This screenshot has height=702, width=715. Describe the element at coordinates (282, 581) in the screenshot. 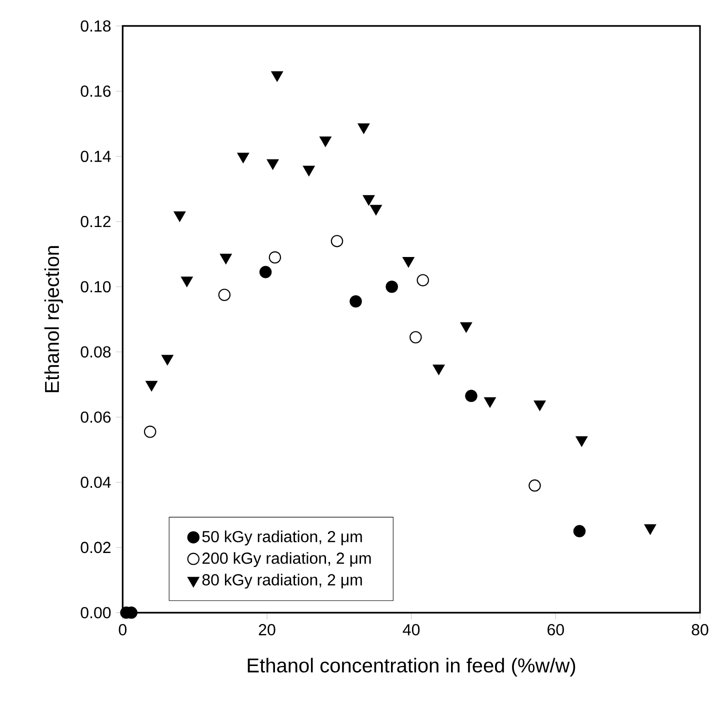

I see `legend-label: 80 kGy radiation, 2 μm` at that location.